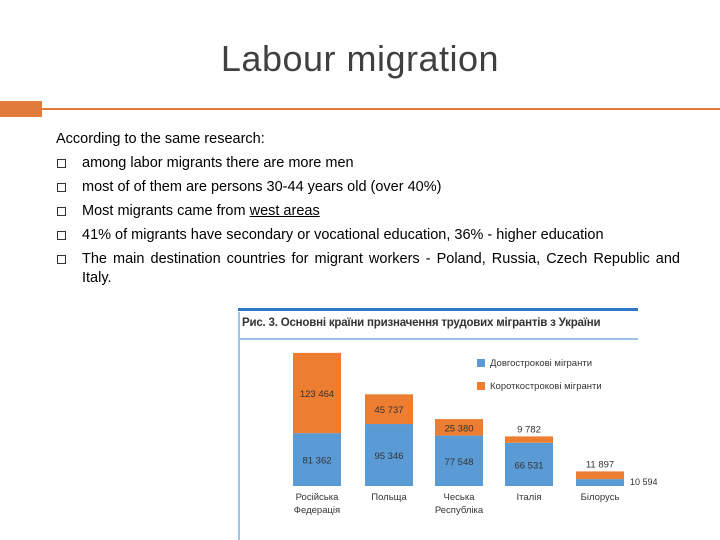 Image resolution: width=720 pixels, height=540 pixels. Describe the element at coordinates (284, 211) in the screenshot. I see `underlined-text: west areas` at that location.